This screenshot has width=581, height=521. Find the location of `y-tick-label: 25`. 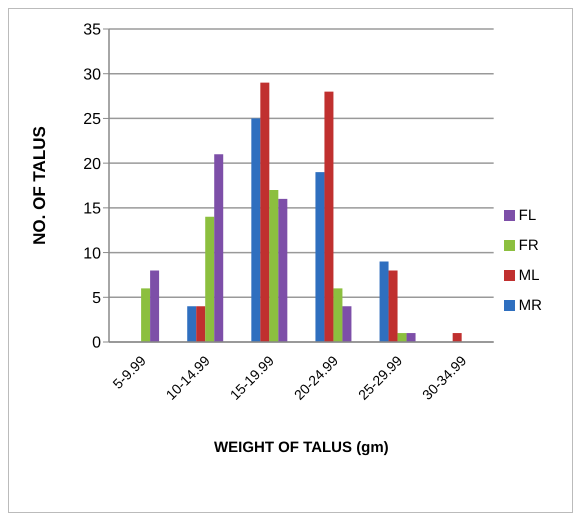

y-tick-label: 25 is located at coordinates (92, 119).